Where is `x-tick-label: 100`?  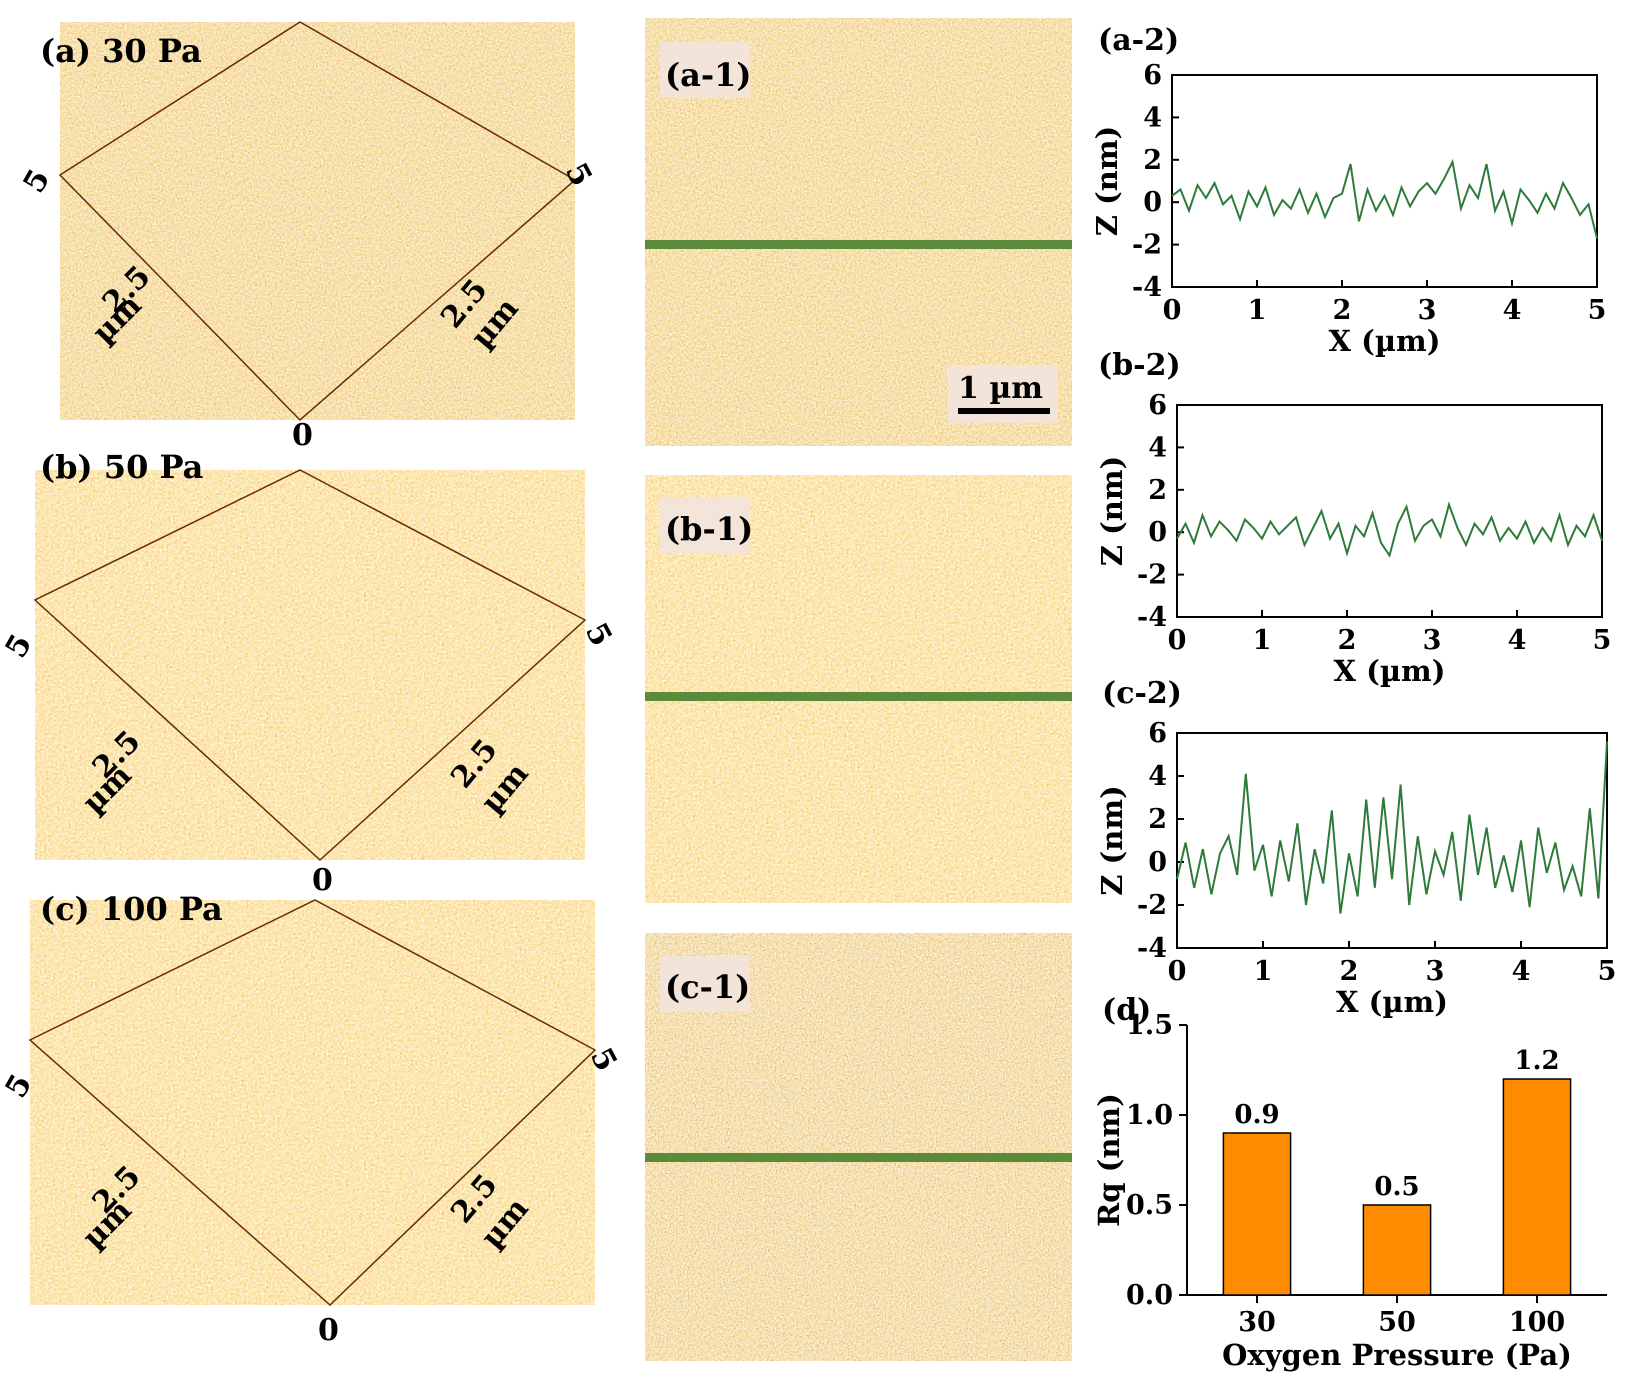
x-tick-label: 100 is located at coordinates (1537, 1322).